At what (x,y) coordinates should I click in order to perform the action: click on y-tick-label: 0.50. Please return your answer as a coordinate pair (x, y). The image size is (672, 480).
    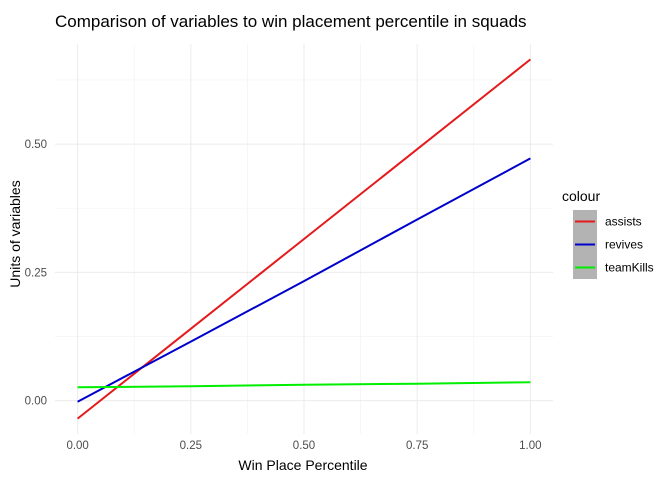
    Looking at the image, I should click on (36, 145).